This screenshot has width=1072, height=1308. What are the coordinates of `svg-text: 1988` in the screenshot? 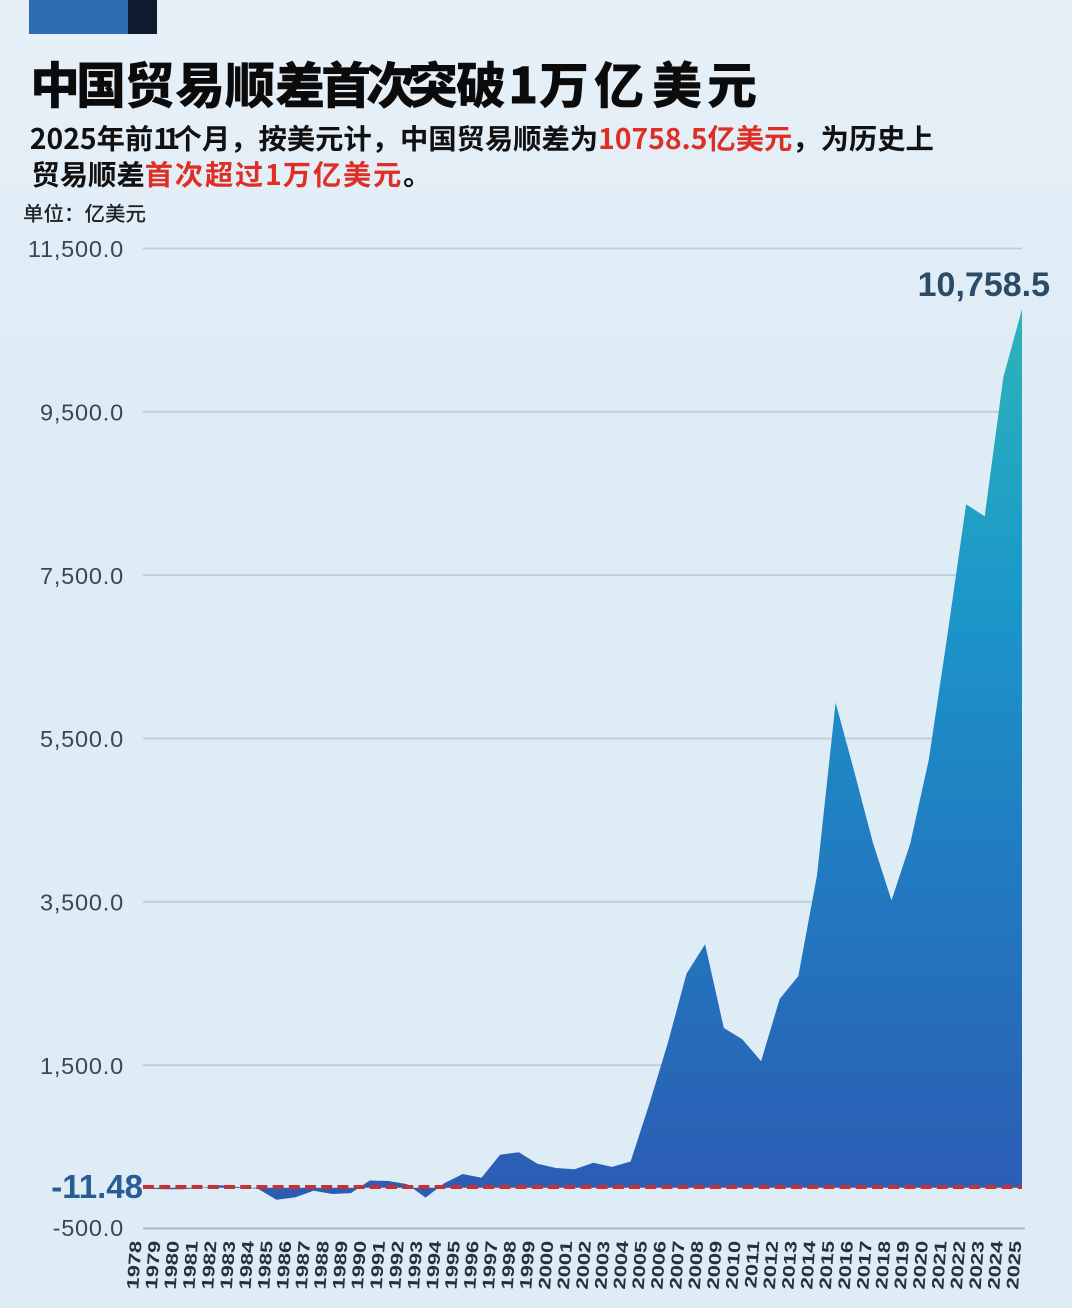 It's located at (322, 1265).